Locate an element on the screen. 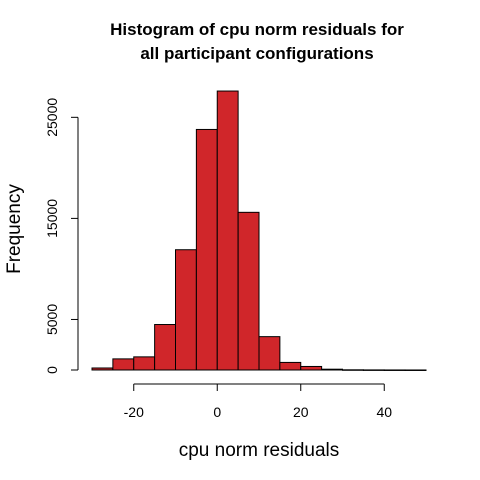 The width and height of the screenshot is (480, 480). x-tick-label-1: 0 is located at coordinates (217, 412).